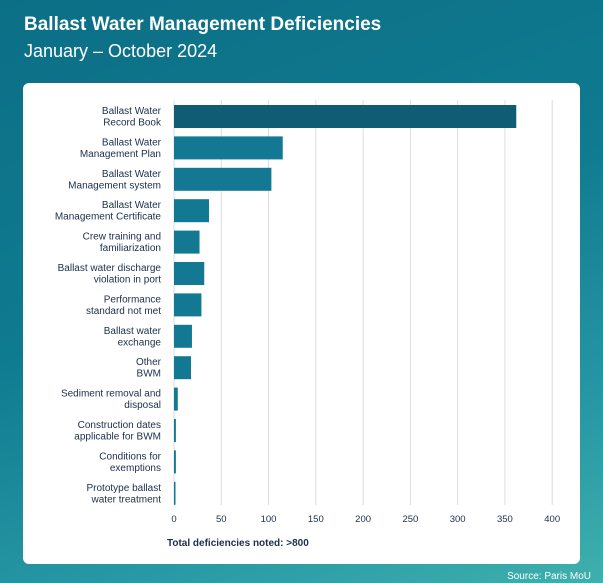 The height and width of the screenshot is (583, 603). What do you see at coordinates (203, 24) in the screenshot?
I see `chart-title: Ballast Water Management Deficiencies` at bounding box center [203, 24].